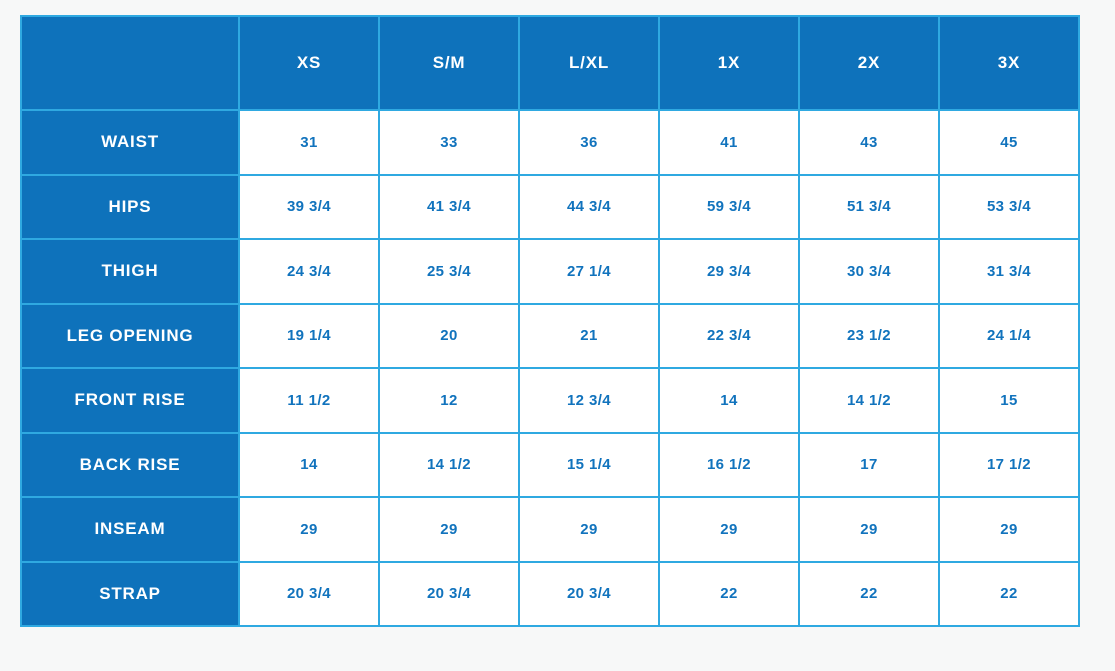  What do you see at coordinates (449, 400) in the screenshot?
I see `size-cell: 12` at bounding box center [449, 400].